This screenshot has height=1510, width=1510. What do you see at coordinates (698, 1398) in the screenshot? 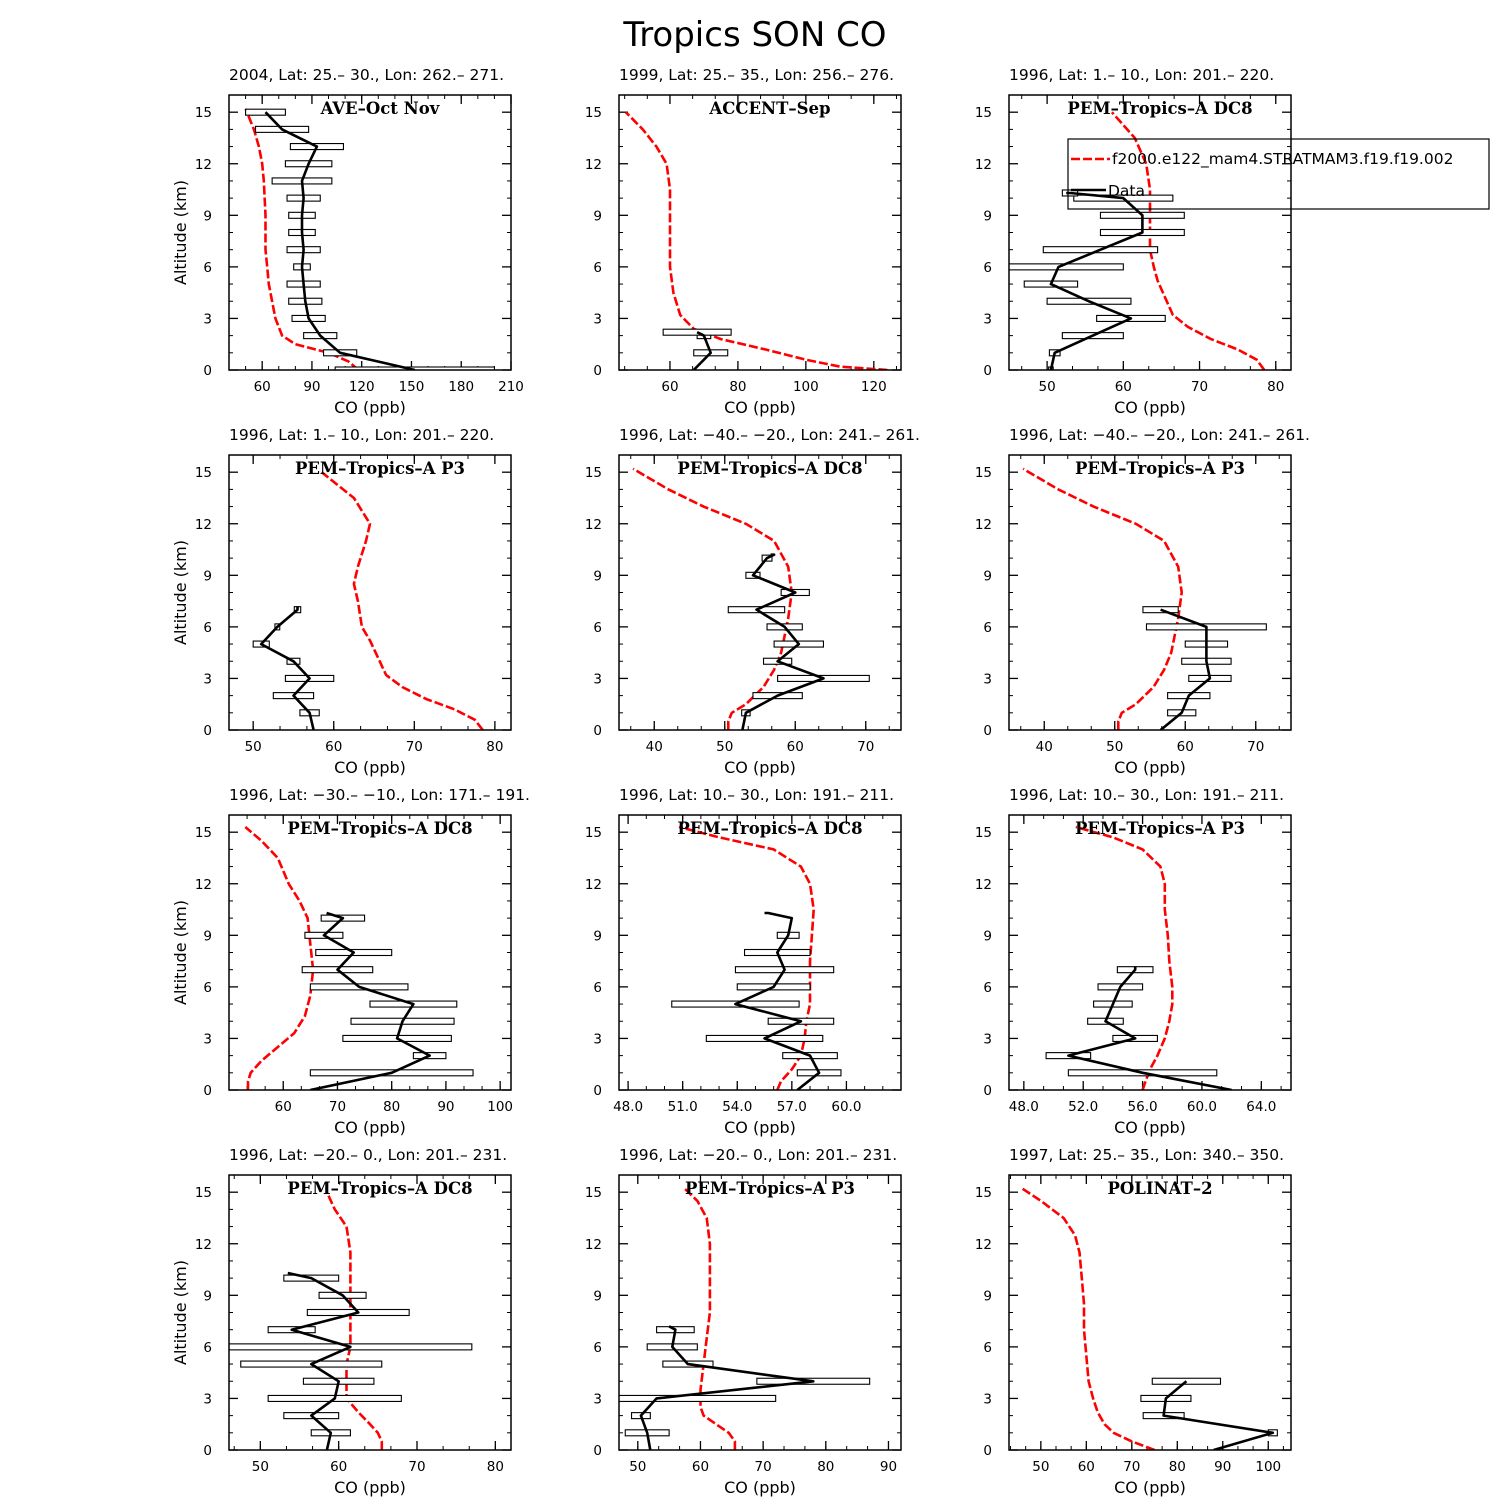
I see `error-bar` at bounding box center [698, 1398].